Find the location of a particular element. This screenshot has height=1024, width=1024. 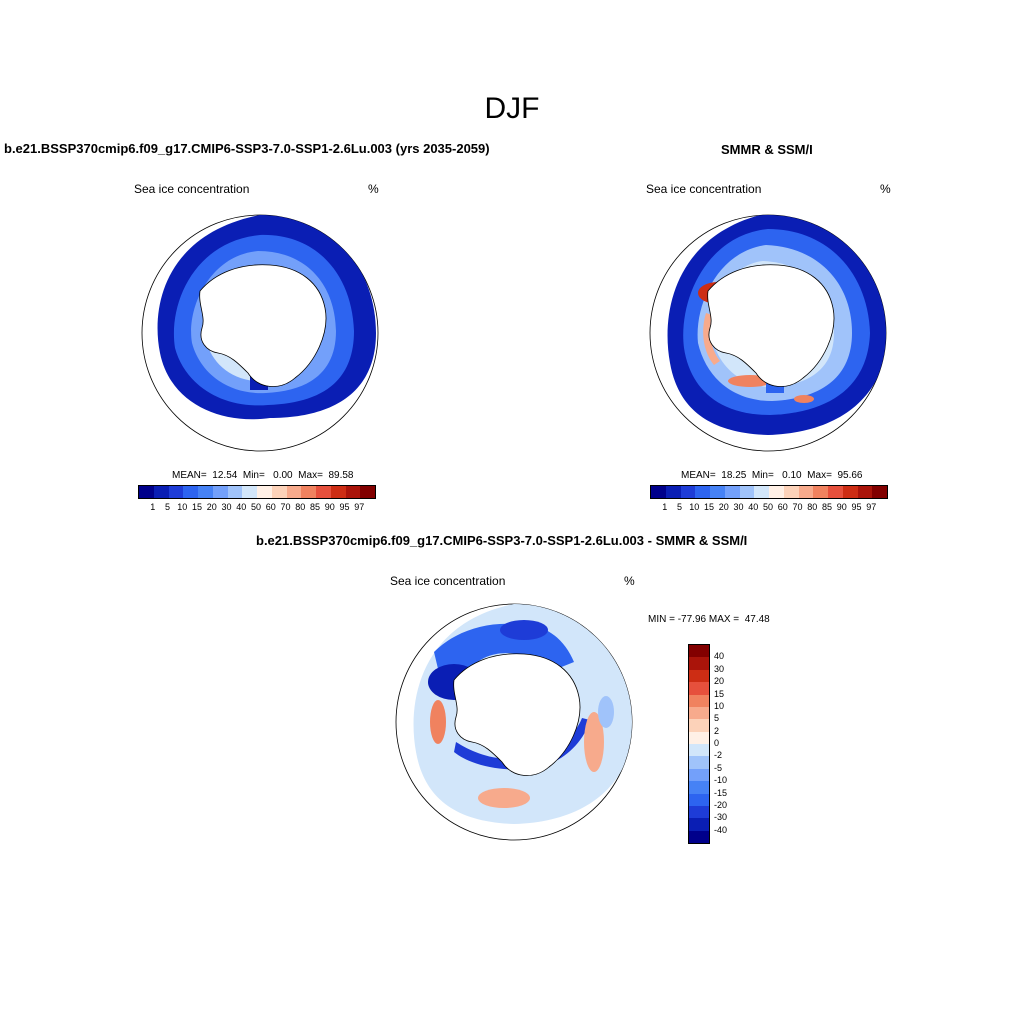

colorbar-diff-tick-label: 20 is located at coordinates (719, 681).